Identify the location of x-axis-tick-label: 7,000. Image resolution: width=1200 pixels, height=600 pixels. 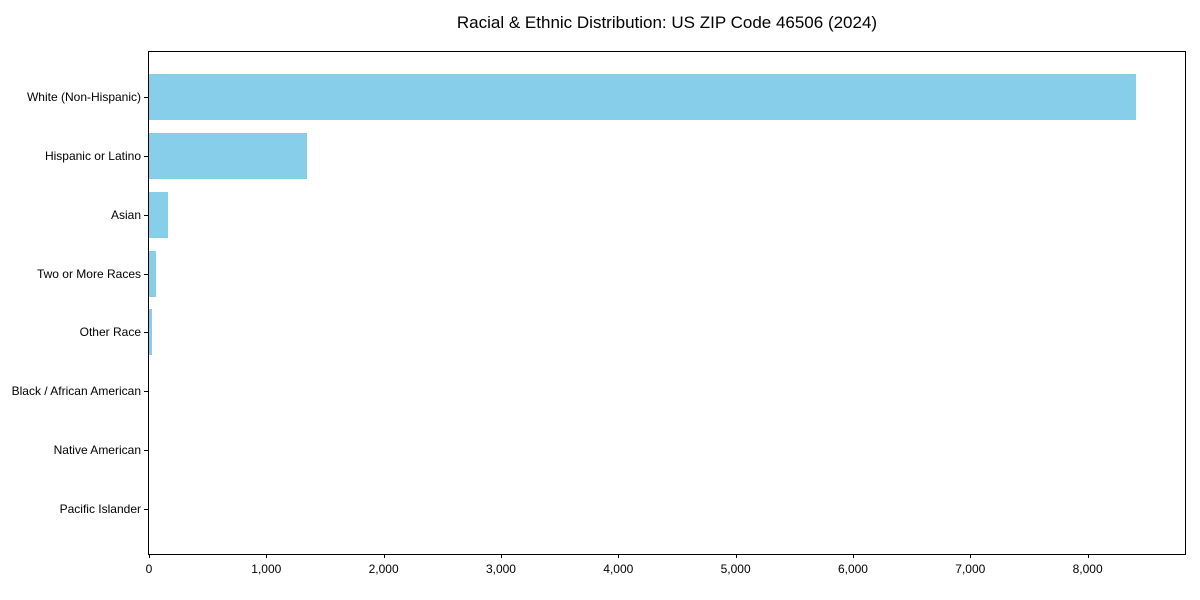
(970, 569).